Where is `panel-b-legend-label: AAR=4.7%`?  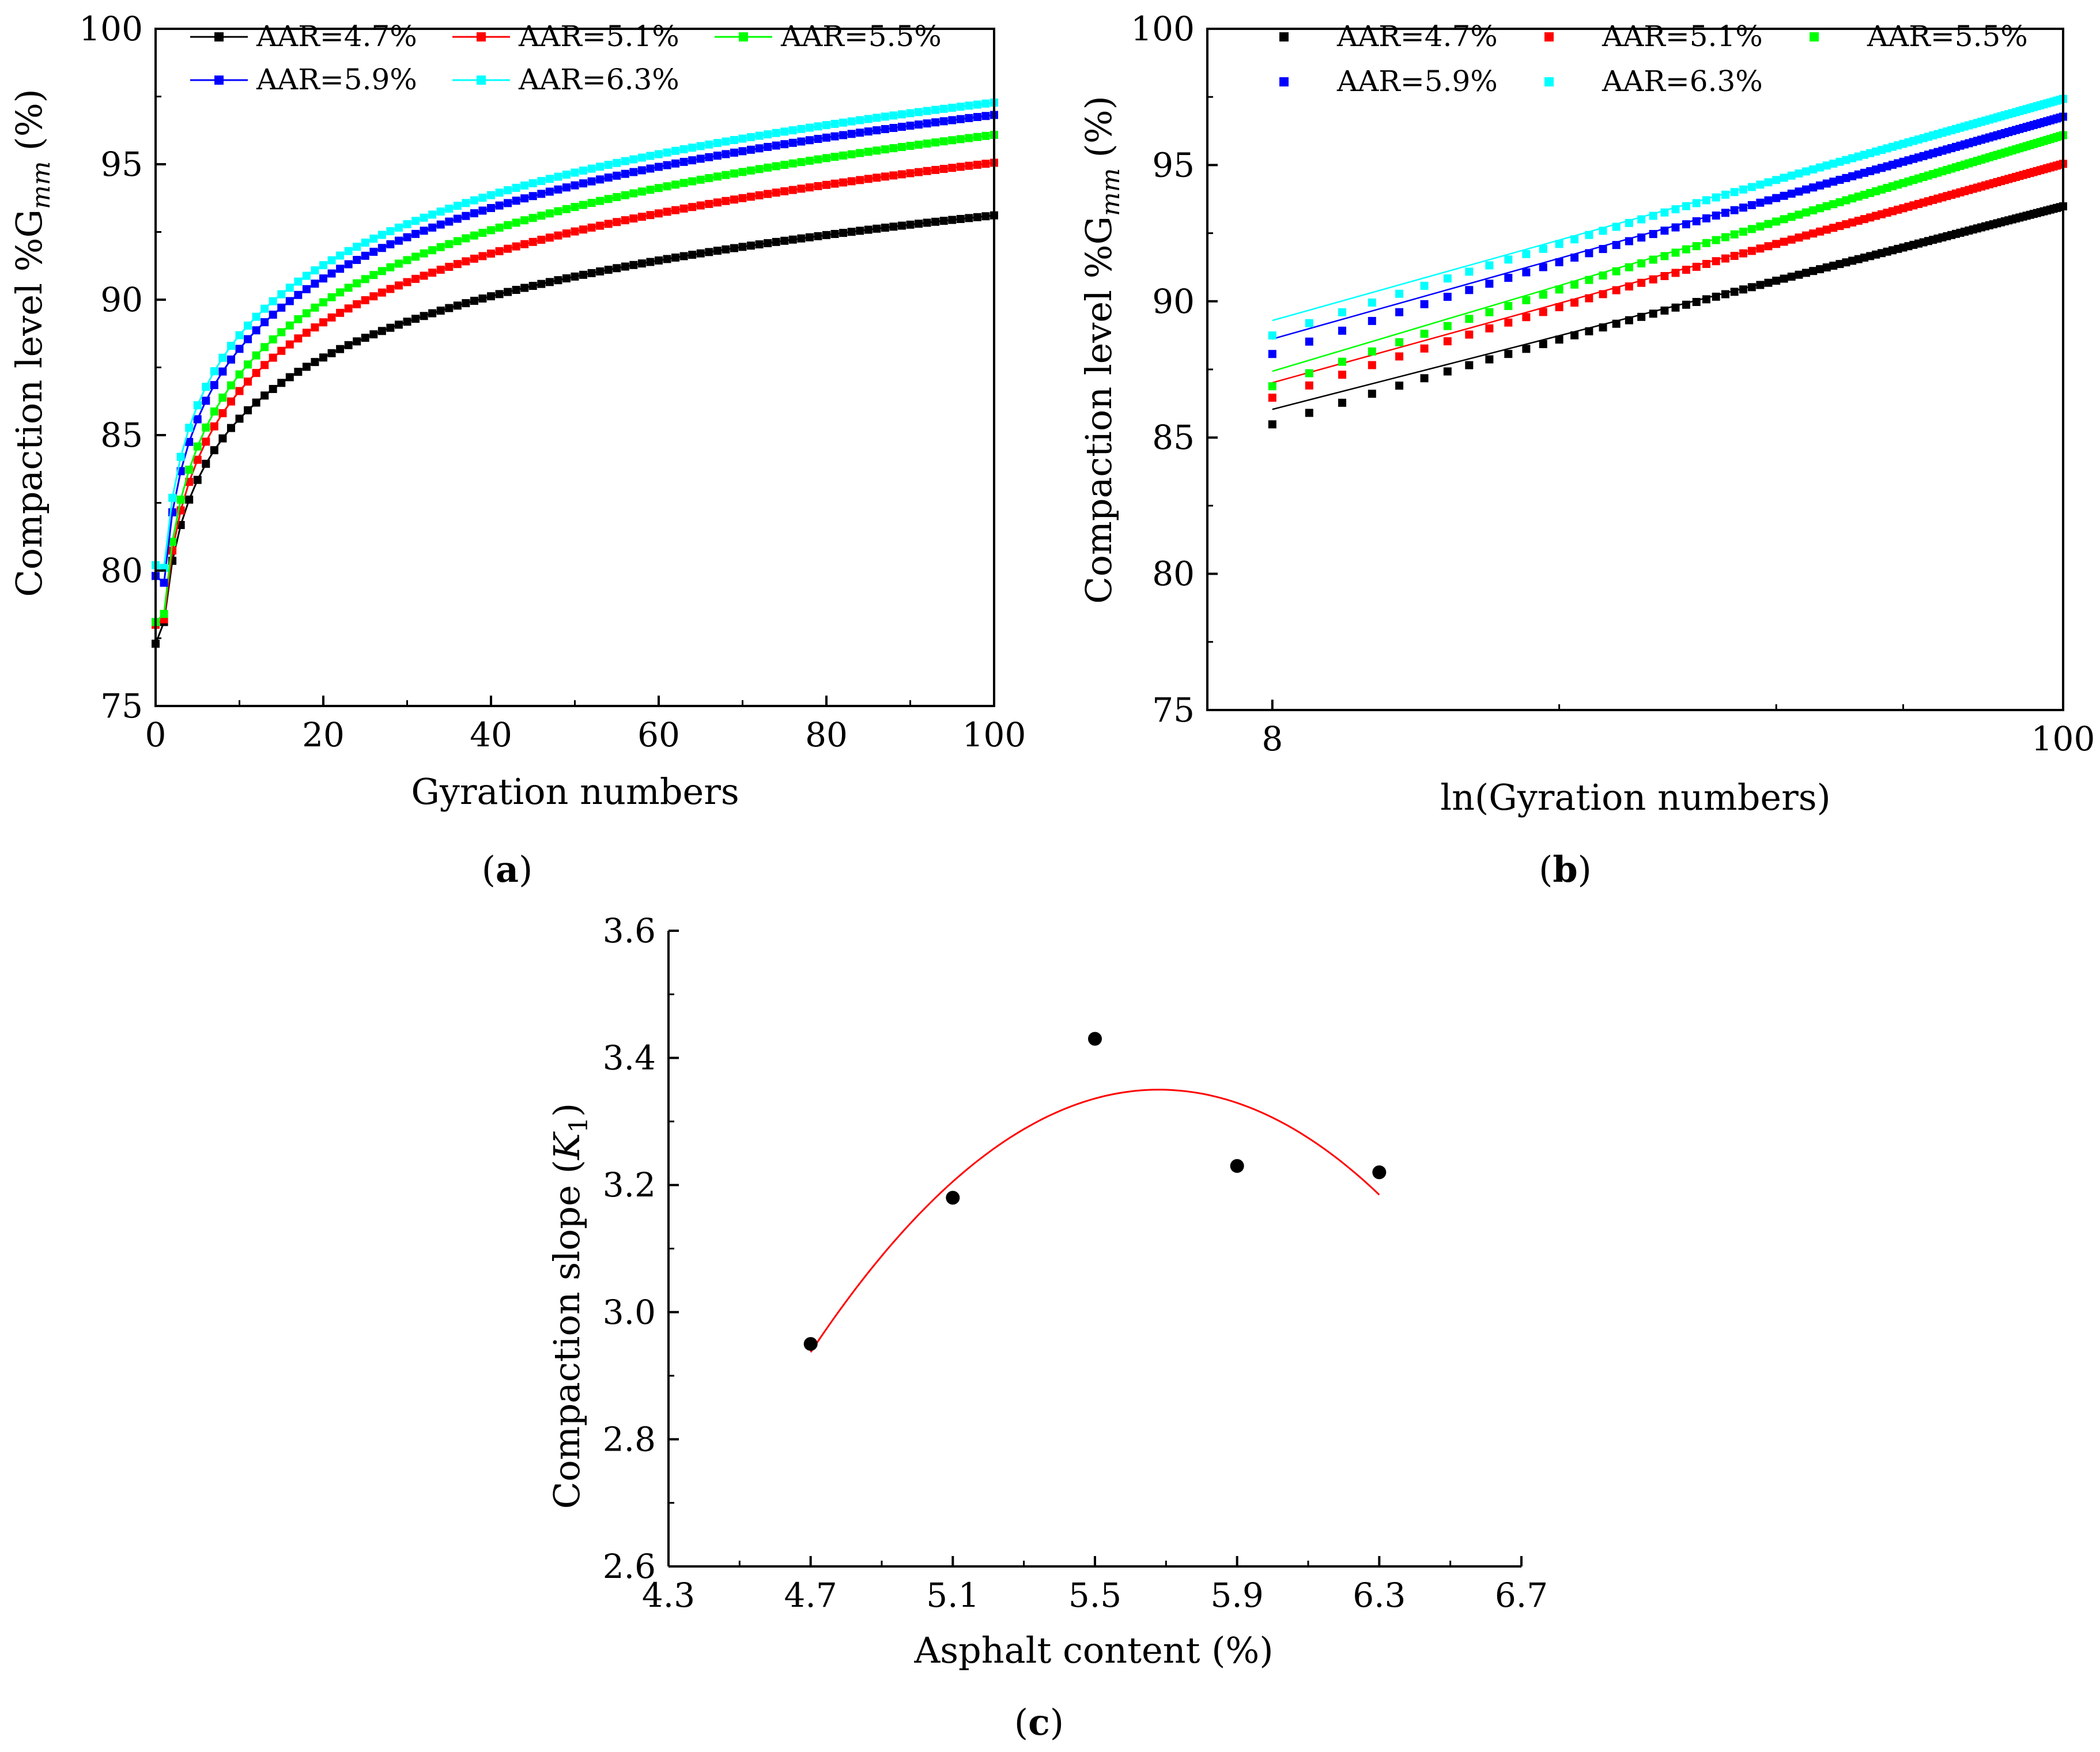 panel-b-legend-label: AAR=4.7% is located at coordinates (1417, 36).